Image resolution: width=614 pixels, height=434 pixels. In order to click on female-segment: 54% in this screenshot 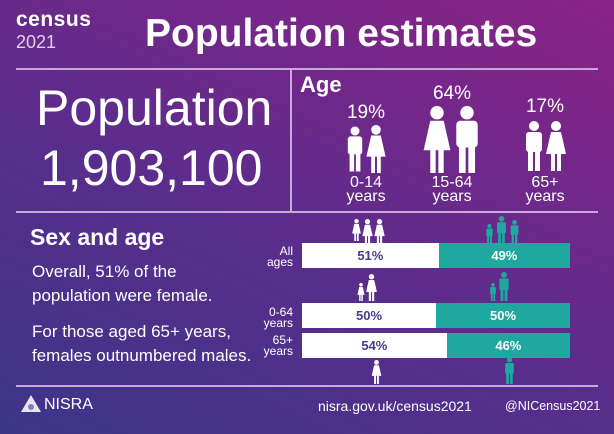, I will do `click(374, 345)`.